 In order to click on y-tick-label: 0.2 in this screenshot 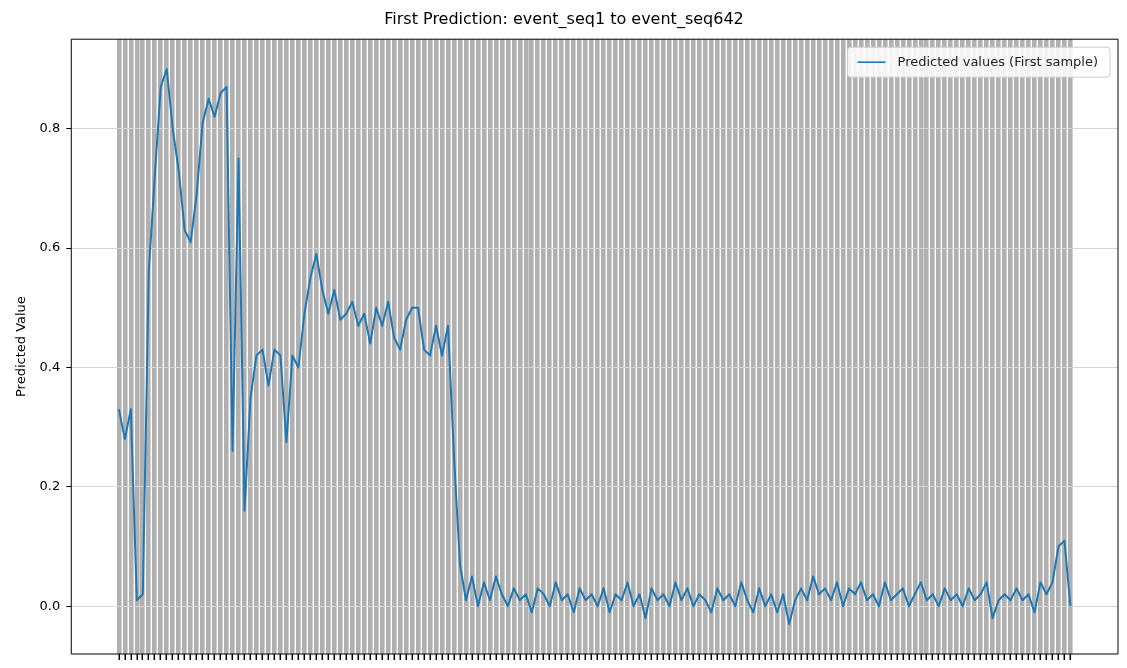, I will do `click(50, 486)`.